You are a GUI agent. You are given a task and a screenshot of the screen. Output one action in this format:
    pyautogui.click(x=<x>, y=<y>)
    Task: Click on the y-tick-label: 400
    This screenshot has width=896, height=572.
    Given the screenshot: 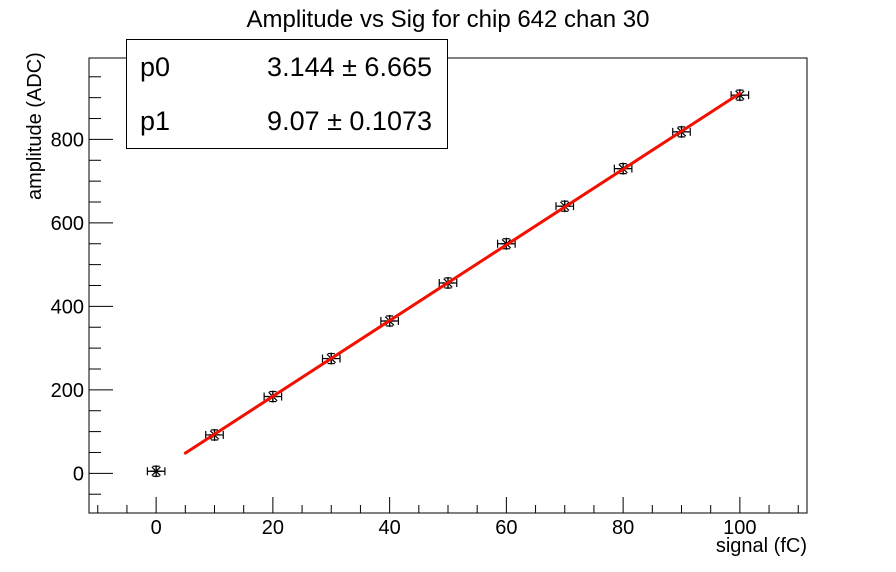 What is the action you would take?
    pyautogui.click(x=67, y=307)
    